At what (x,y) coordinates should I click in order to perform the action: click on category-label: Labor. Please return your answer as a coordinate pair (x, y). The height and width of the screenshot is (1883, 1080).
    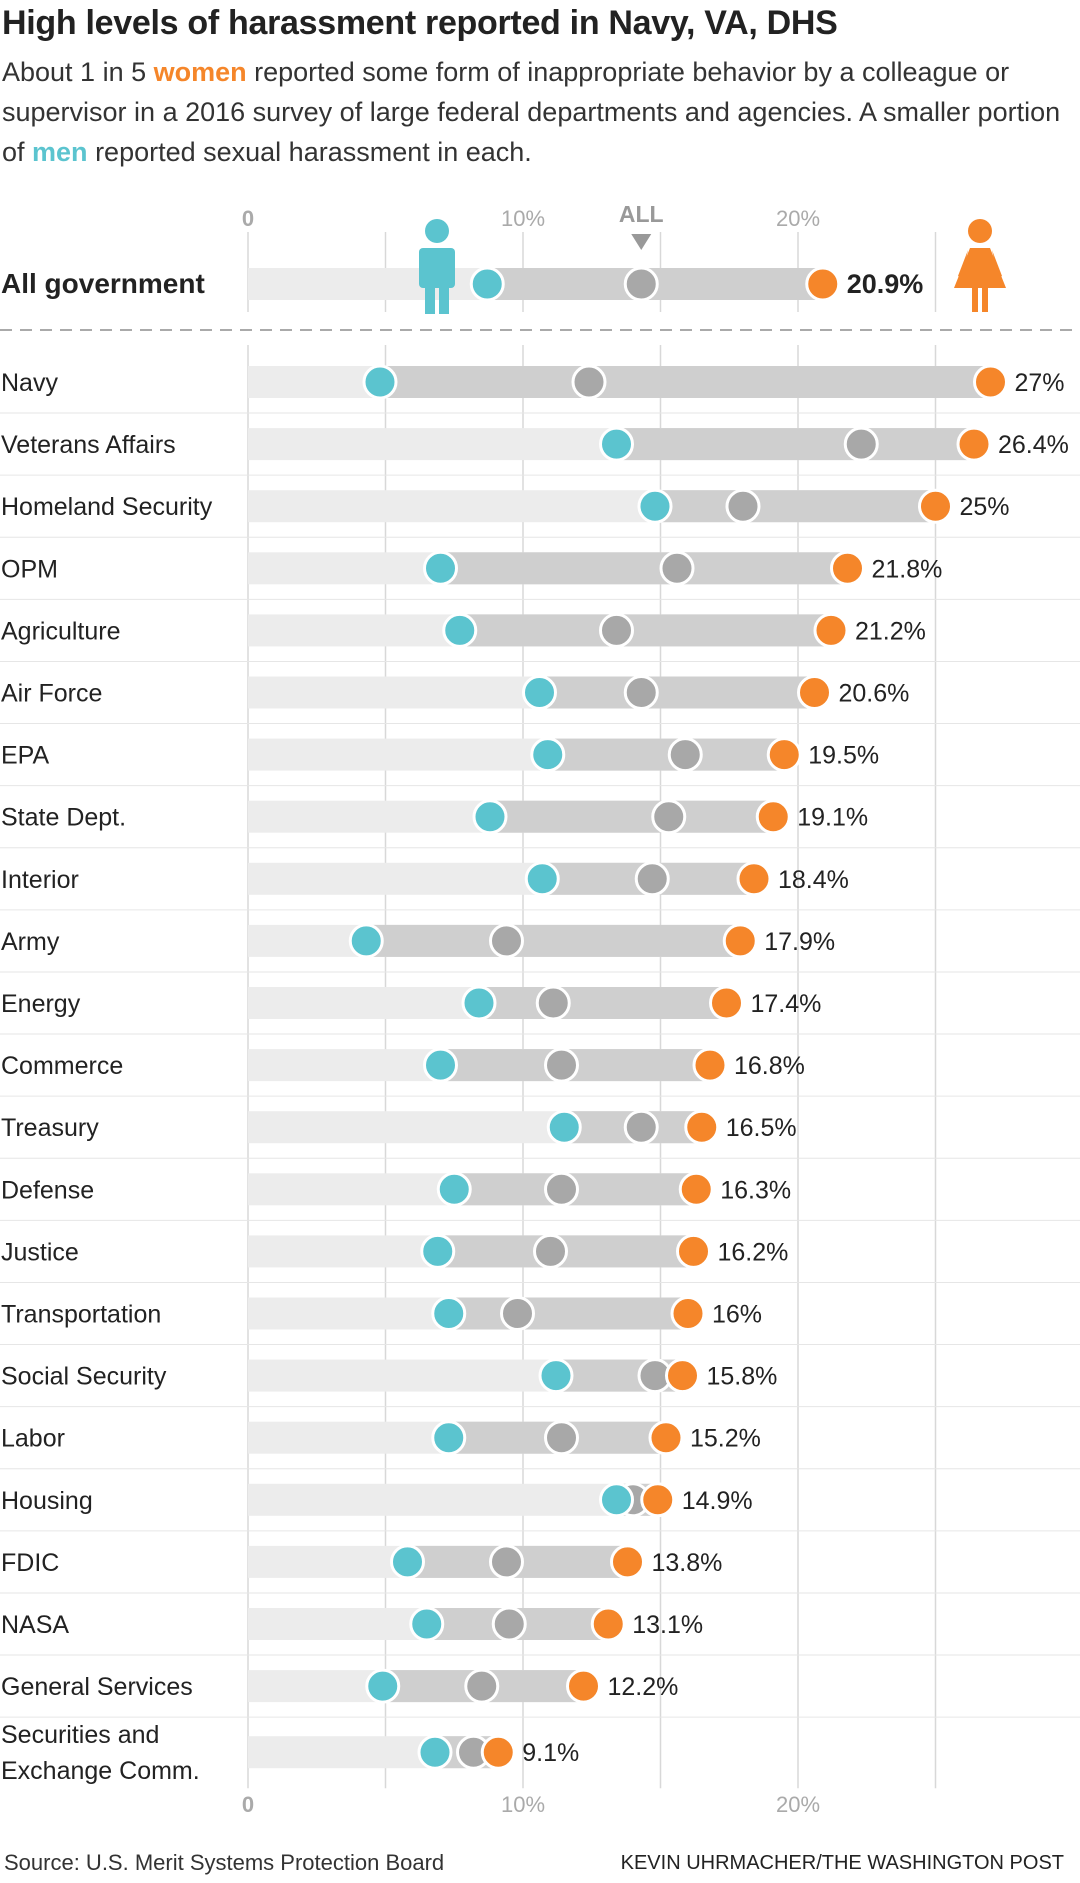
    Looking at the image, I should click on (33, 1439).